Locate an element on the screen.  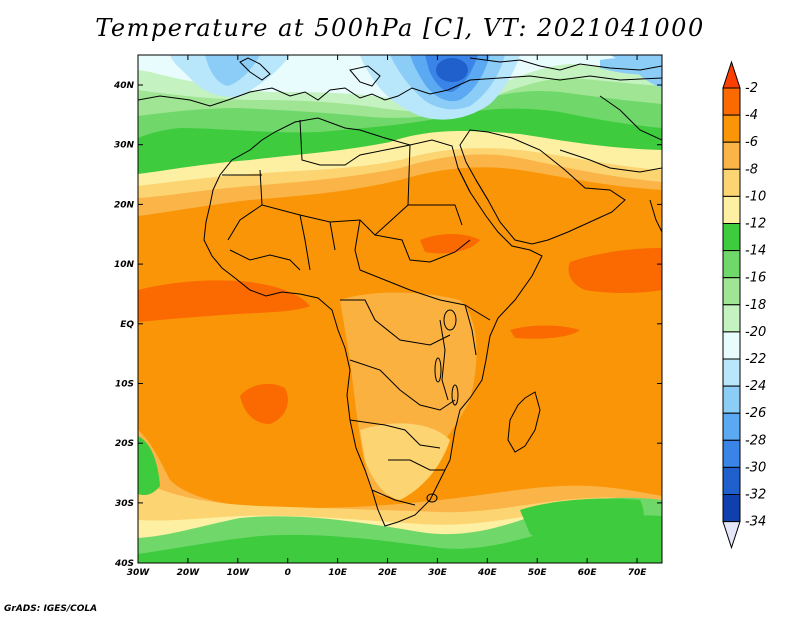
colorbar-label: -6 is located at coordinates (751, 142).